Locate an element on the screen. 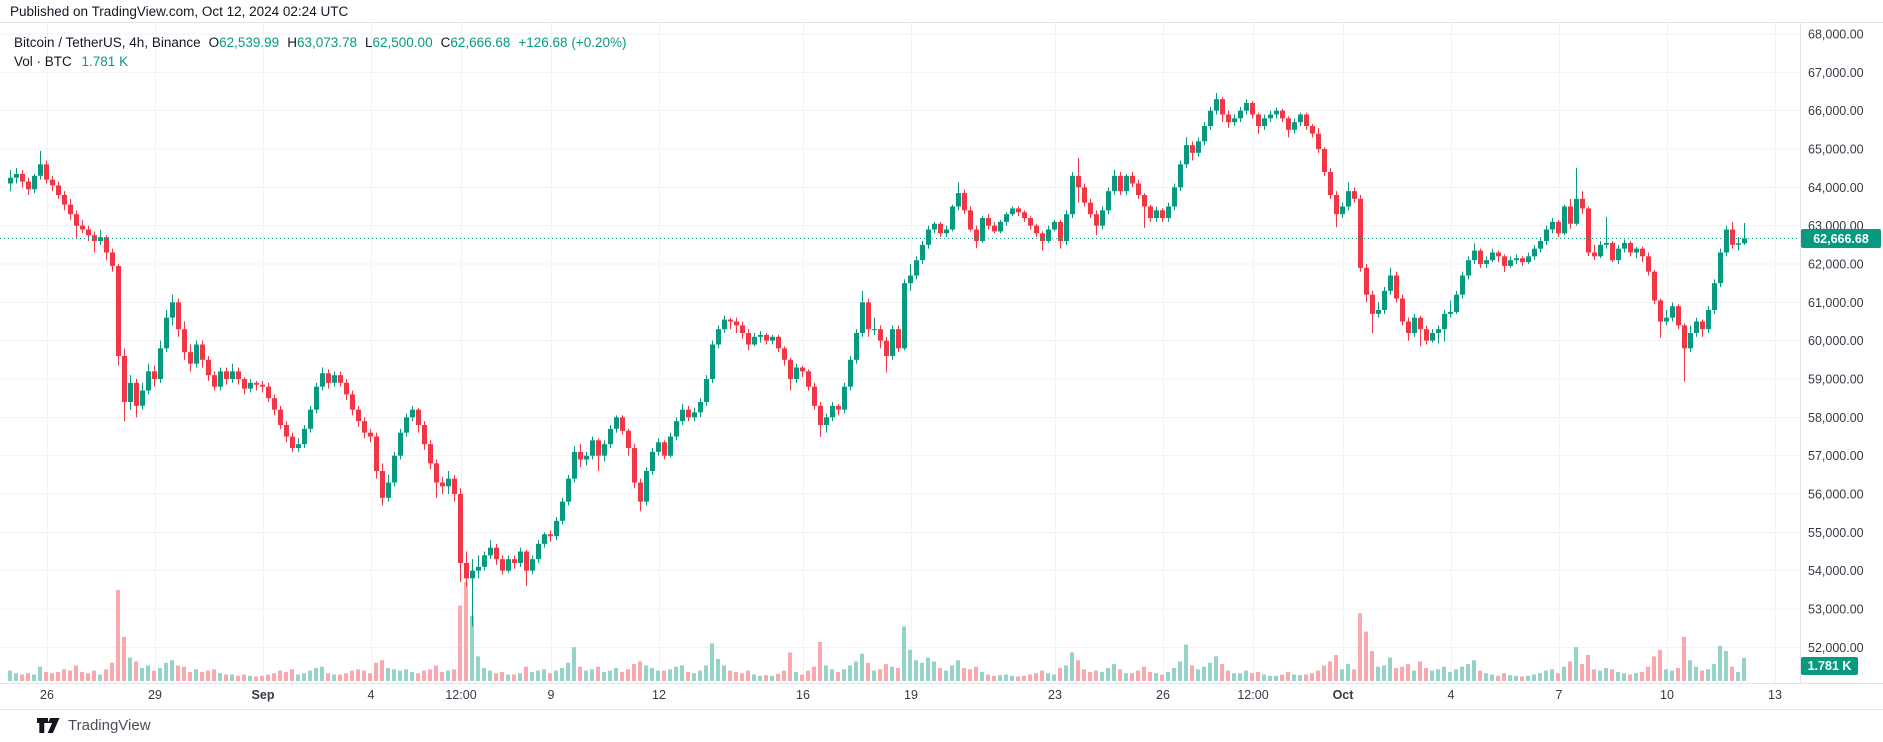 This screenshot has width=1883, height=742. time-tick-label: 13 is located at coordinates (1775, 695).